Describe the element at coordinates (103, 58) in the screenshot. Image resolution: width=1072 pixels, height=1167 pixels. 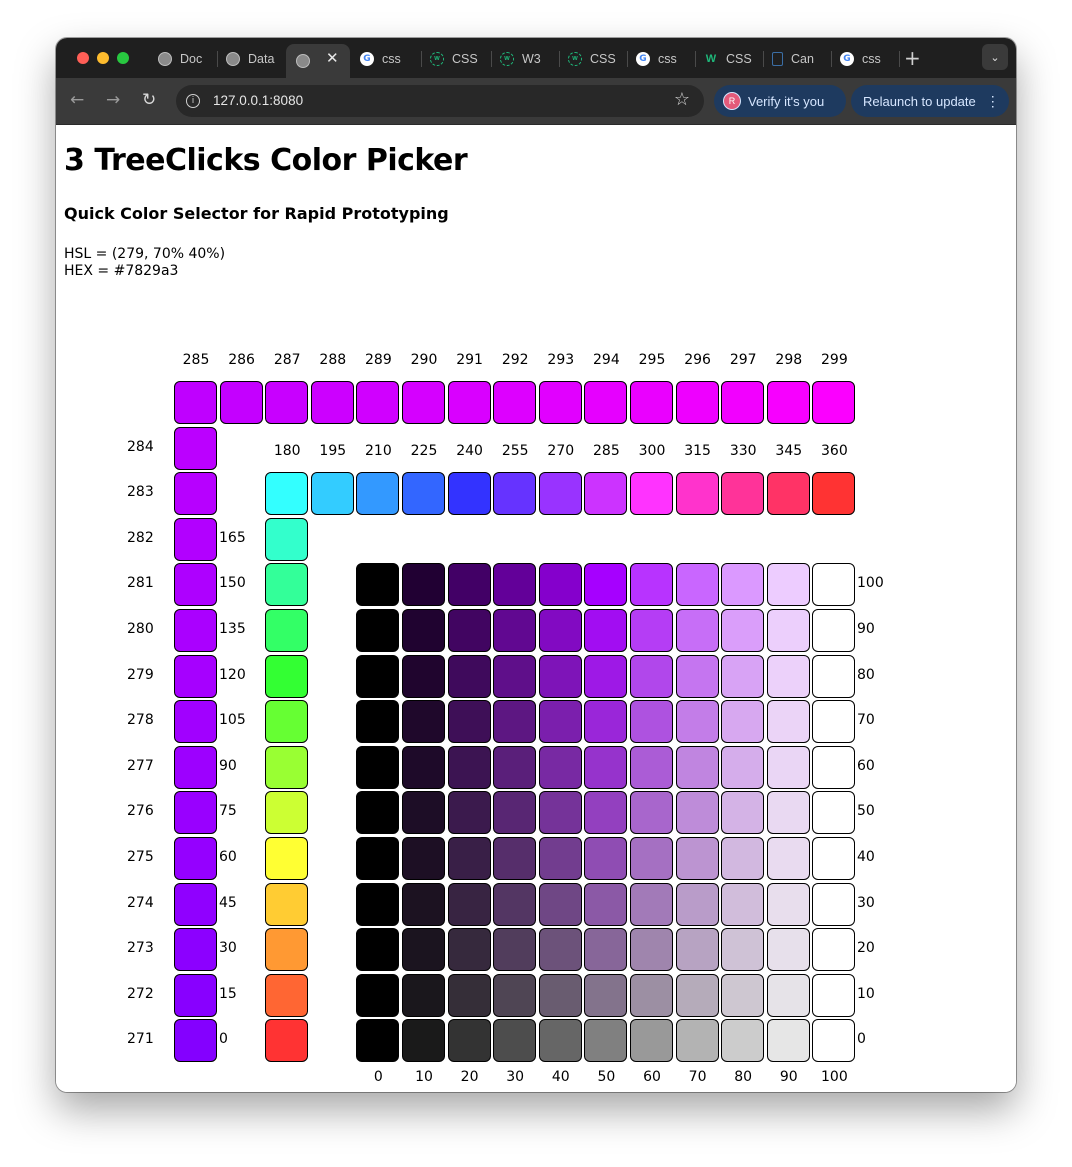
I see `minimize-window-button` at that location.